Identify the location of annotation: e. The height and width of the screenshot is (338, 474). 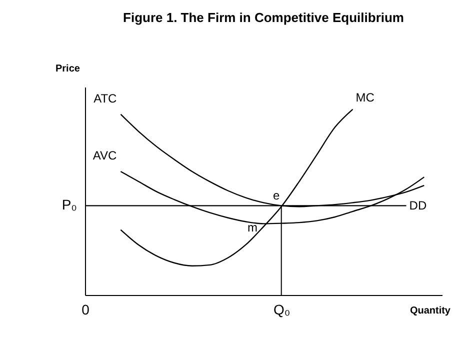
(276, 195).